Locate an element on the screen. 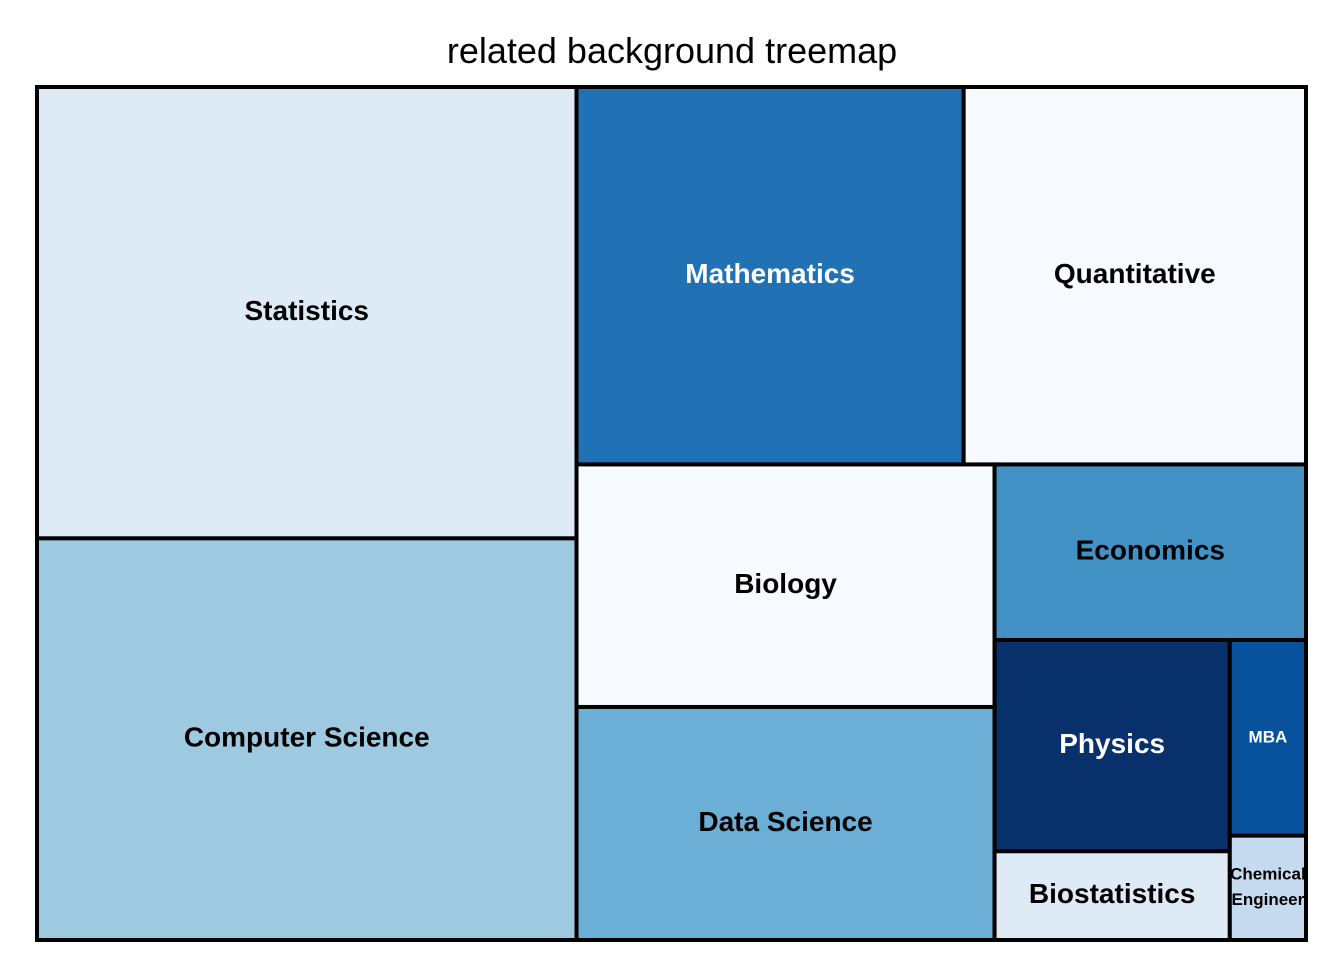 The width and height of the screenshot is (1344, 960). treemap-label-chemical-engineer-line-0: Chemical is located at coordinates (1268, 874).